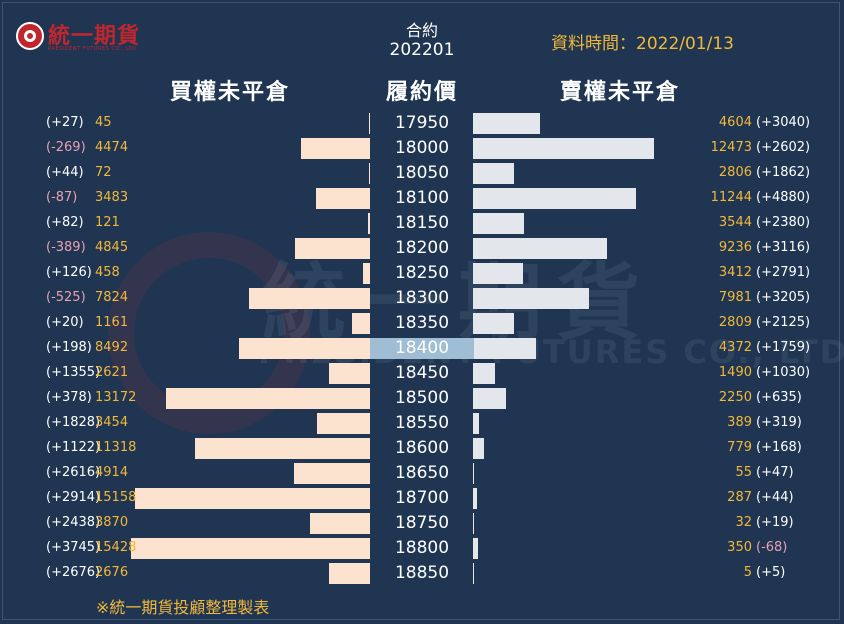 The height and width of the screenshot is (624, 844). Describe the element at coordinates (422, 323) in the screenshot. I see `strike-price: 18350` at that location.